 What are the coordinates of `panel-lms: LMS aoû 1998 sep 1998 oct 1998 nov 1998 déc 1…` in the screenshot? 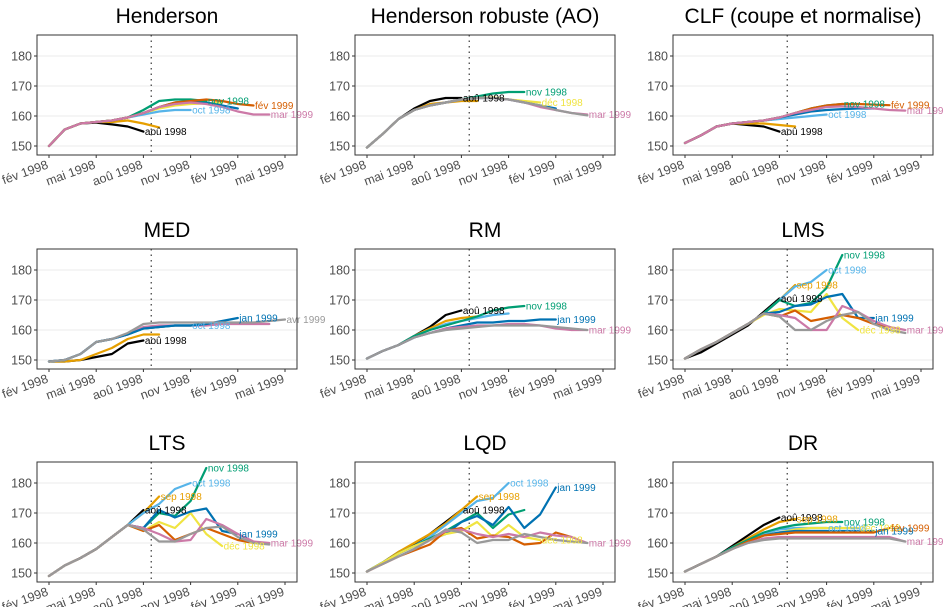 It's located at (789, 311).